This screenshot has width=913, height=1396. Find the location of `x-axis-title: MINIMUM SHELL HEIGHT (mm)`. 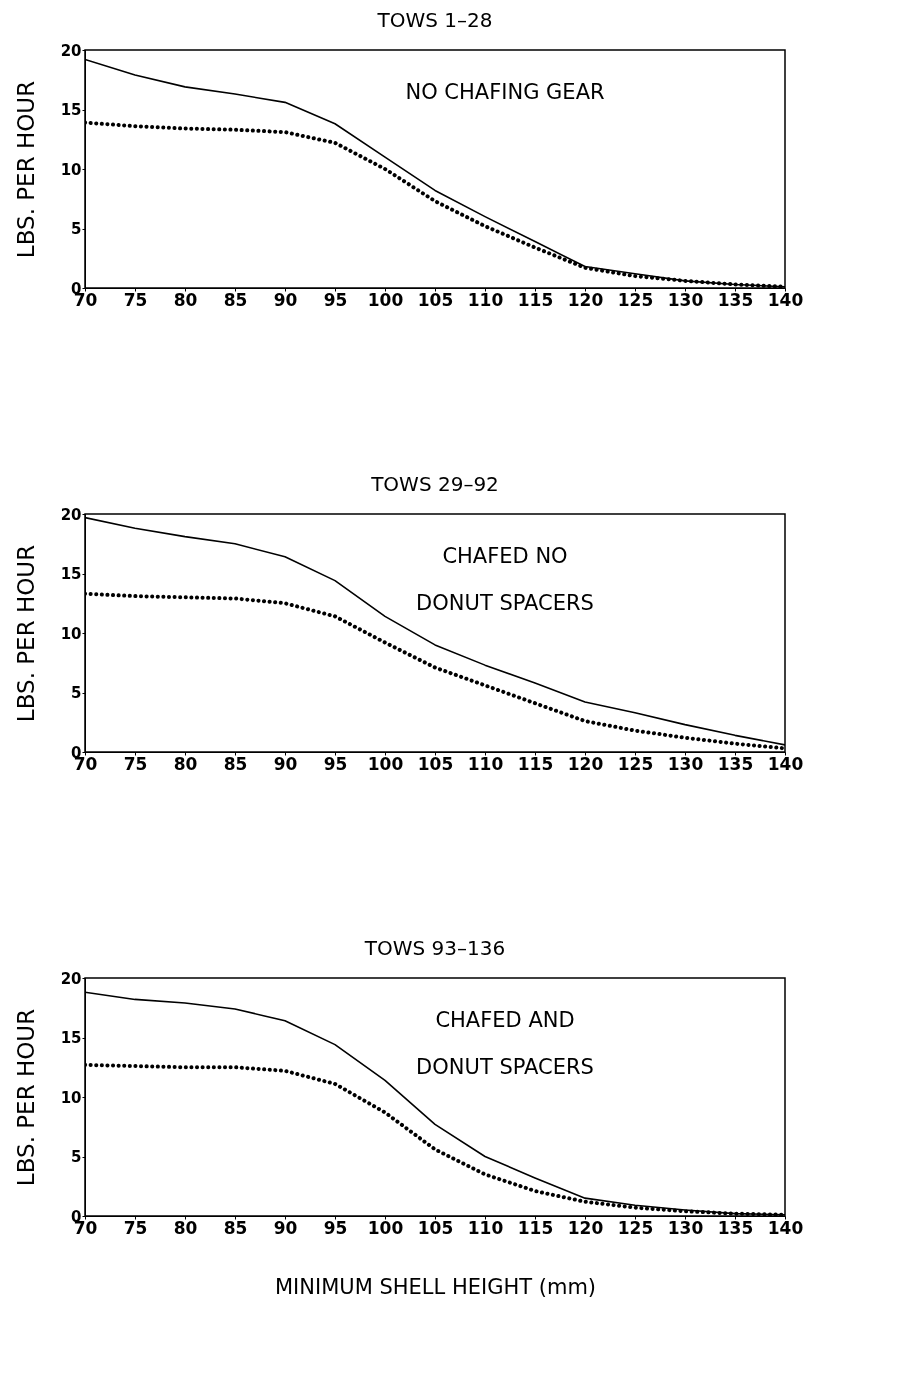

x-axis-title: MINIMUM SHELL HEIGHT (mm) is located at coordinates (435, 1286).